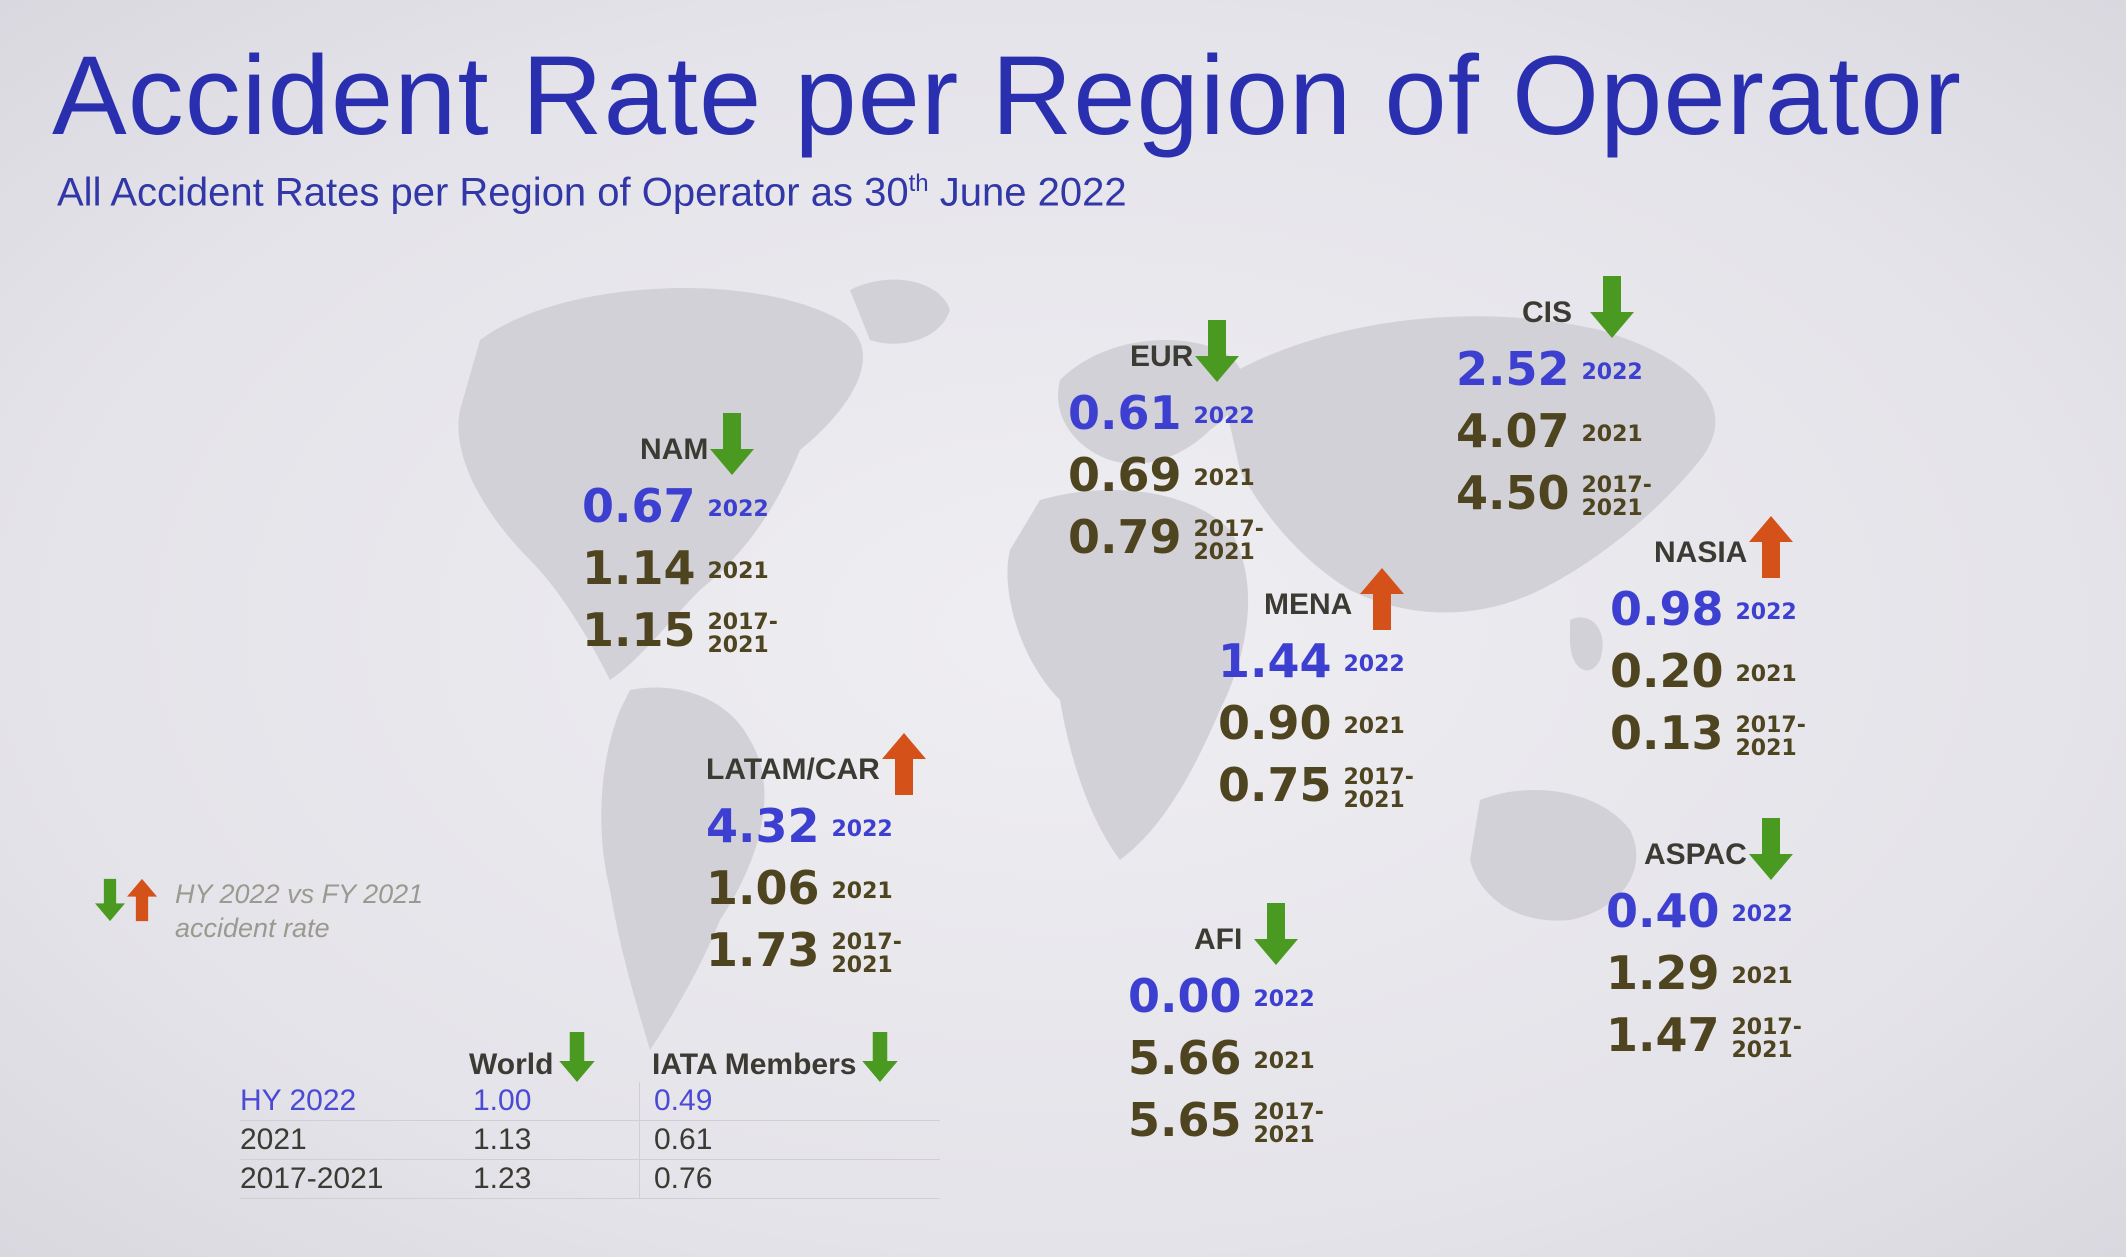  I want to click on rate-2017-2021: 1.15 2017- 2021, so click(680, 630).